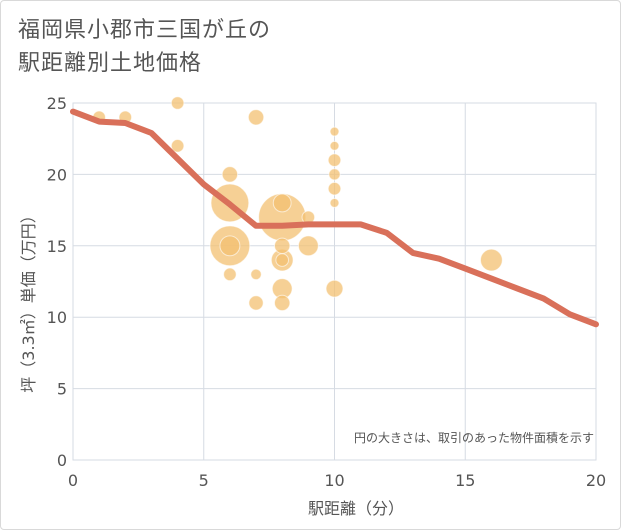  I want to click on y-tick-label: 10, so click(57, 317).